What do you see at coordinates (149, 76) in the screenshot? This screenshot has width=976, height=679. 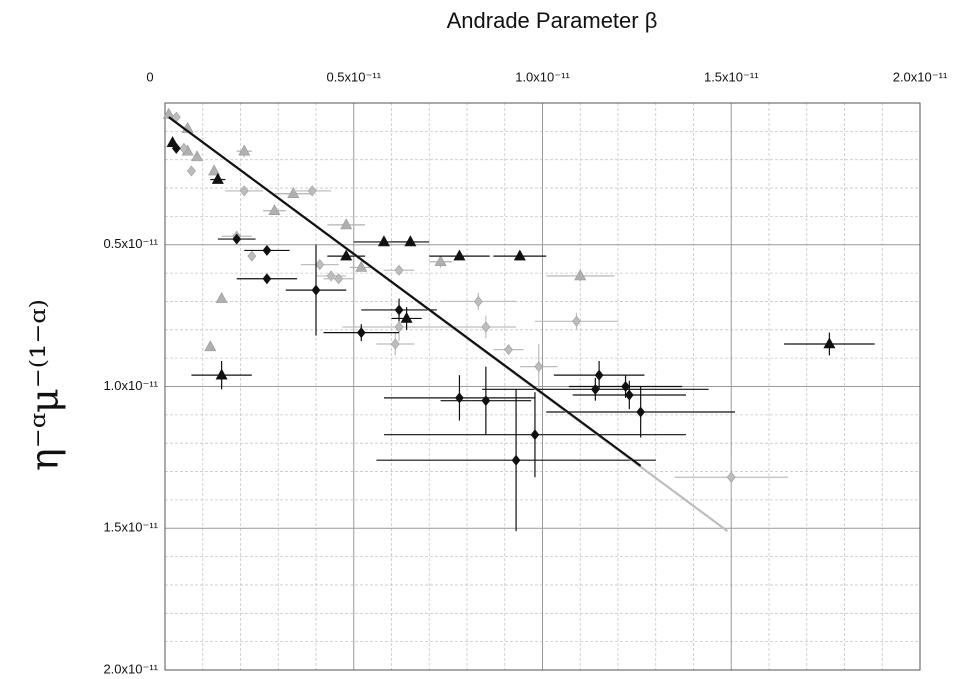 I see `x-tick-label: 0` at bounding box center [149, 76].